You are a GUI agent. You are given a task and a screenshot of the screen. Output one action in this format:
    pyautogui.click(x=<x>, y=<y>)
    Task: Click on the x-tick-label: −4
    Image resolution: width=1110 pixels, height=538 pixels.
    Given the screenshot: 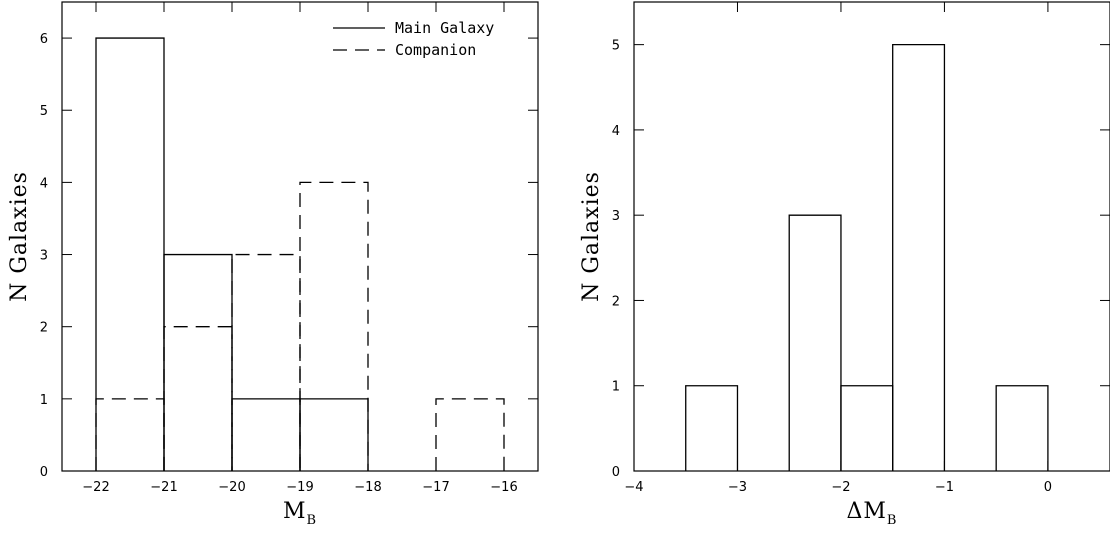 What is the action you would take?
    pyautogui.click(x=633, y=487)
    